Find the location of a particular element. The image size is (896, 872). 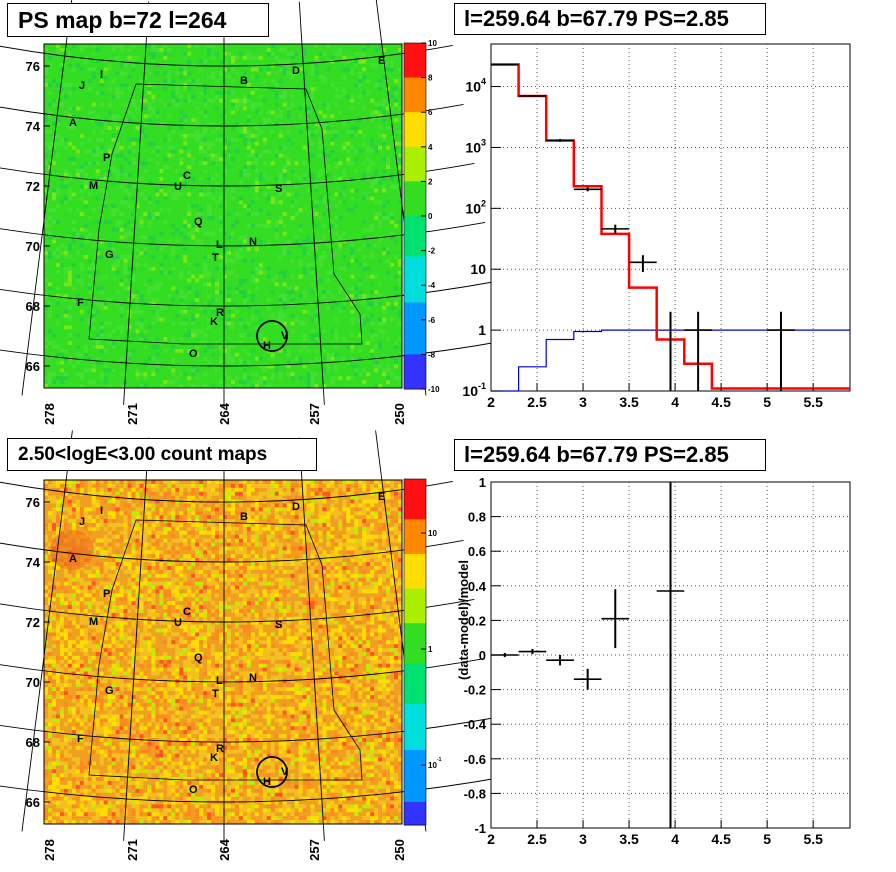

colorbar-label: -2 is located at coordinates (432, 251).